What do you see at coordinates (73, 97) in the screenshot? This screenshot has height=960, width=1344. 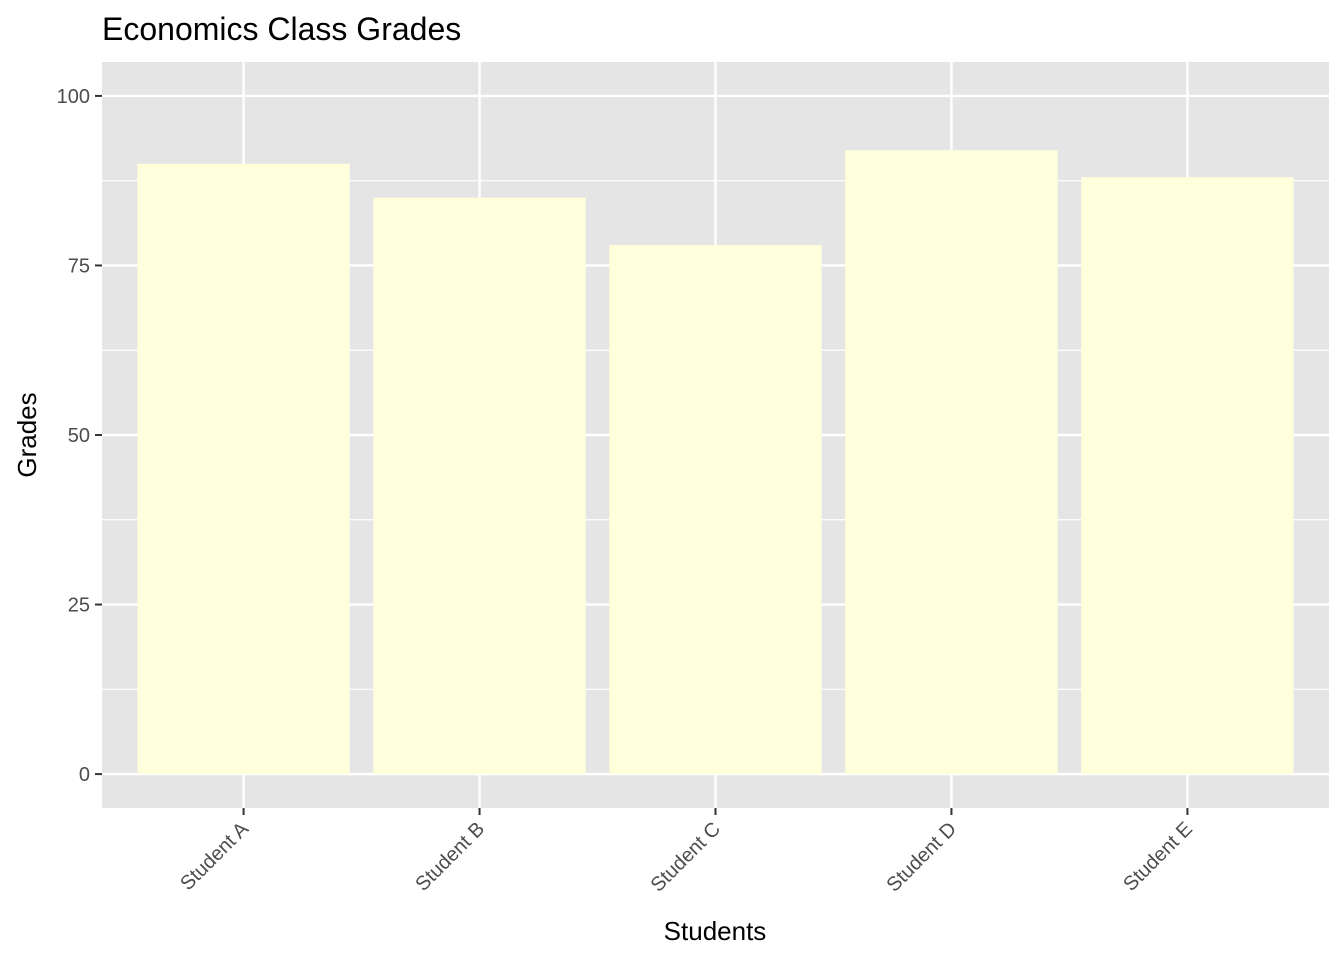 I see `y-tick-label: 100` at bounding box center [73, 97].